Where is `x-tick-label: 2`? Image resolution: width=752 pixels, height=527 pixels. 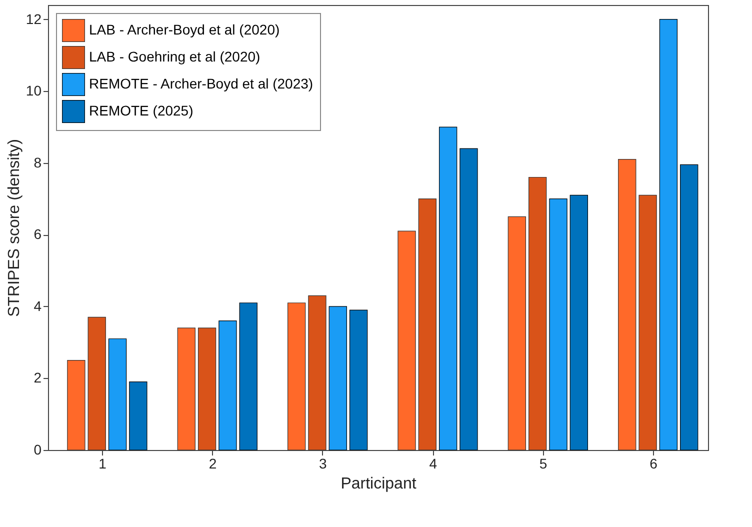 x-tick-label: 2 is located at coordinates (212, 464).